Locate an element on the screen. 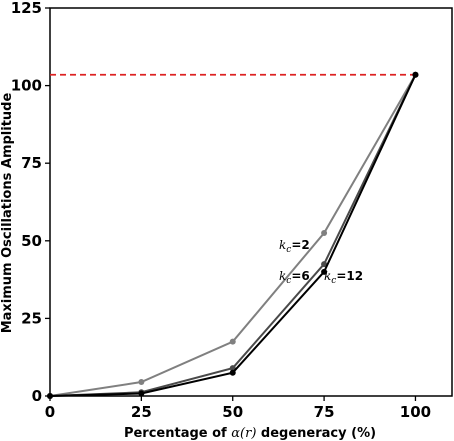 This screenshot has width=454, height=441. x-tick-label: 75 is located at coordinates (324, 412).